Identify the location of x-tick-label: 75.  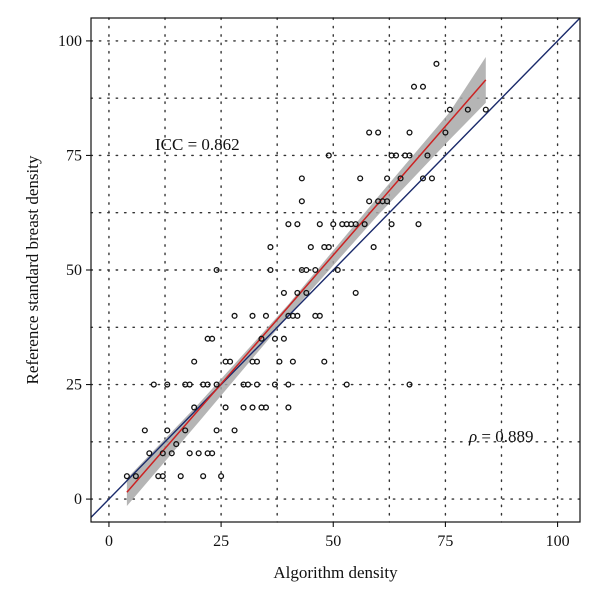
(445, 541).